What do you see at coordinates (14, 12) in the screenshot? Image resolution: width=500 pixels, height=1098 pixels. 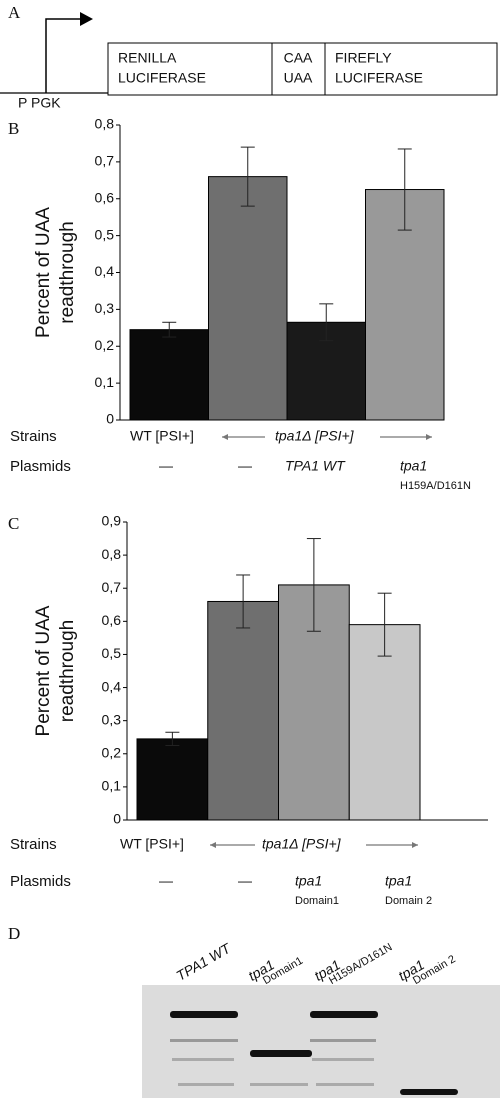 I see `panel-label: A` at bounding box center [14, 12].